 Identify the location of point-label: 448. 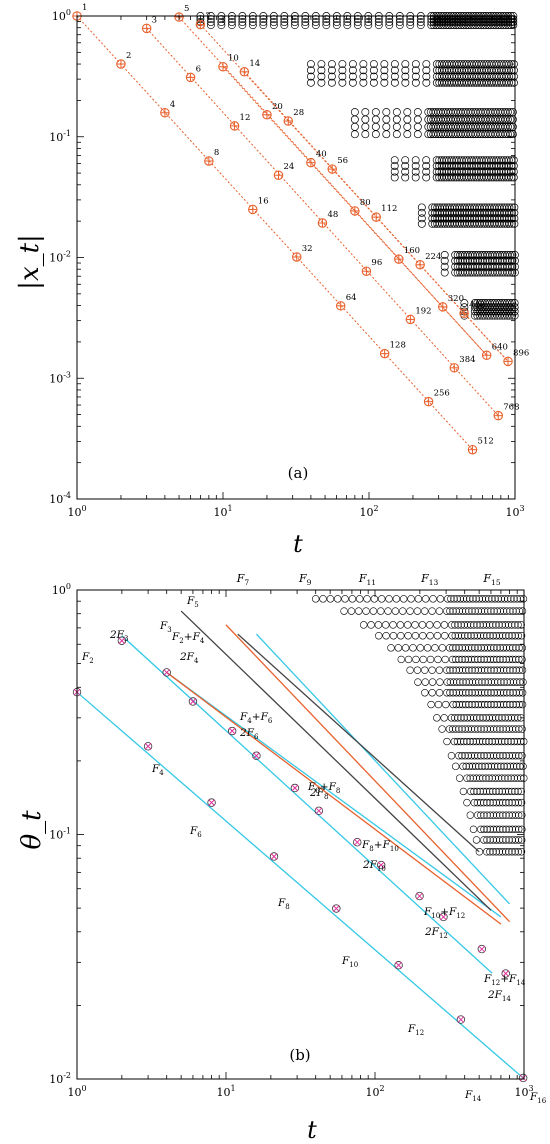
(477, 305).